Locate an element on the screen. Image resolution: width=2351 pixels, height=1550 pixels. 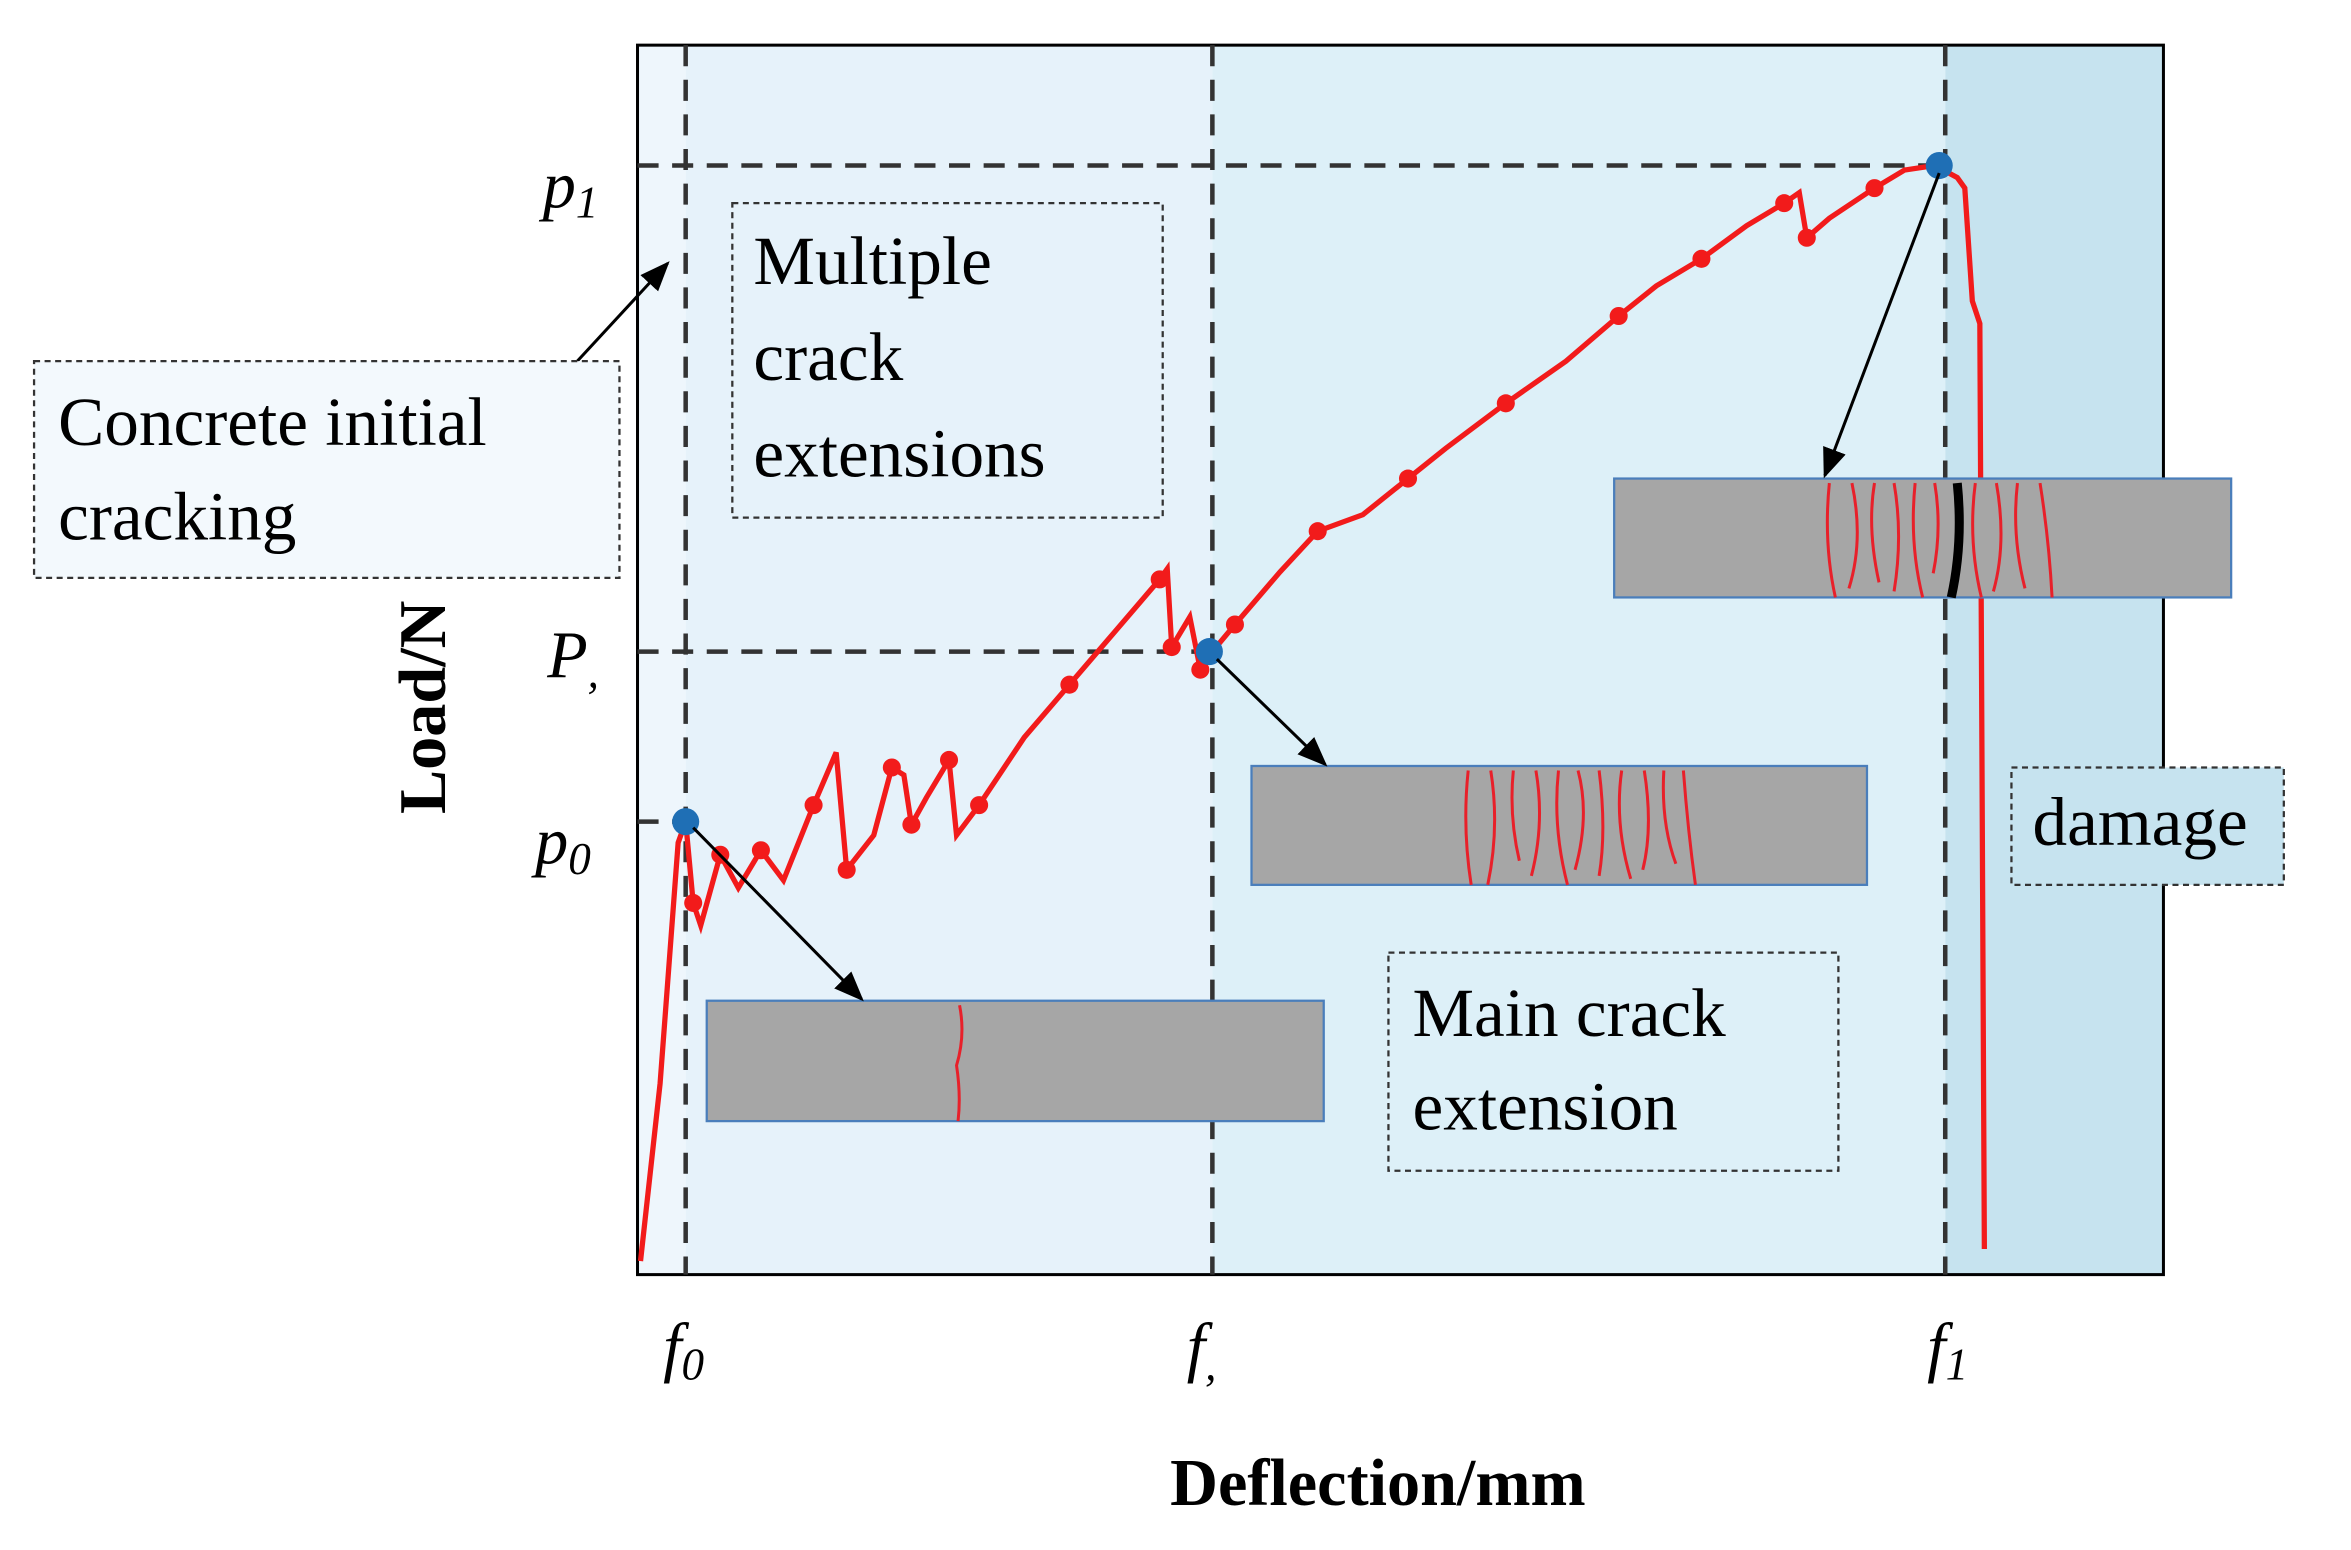
y-tick-label: p1 is located at coordinates (569, 189).